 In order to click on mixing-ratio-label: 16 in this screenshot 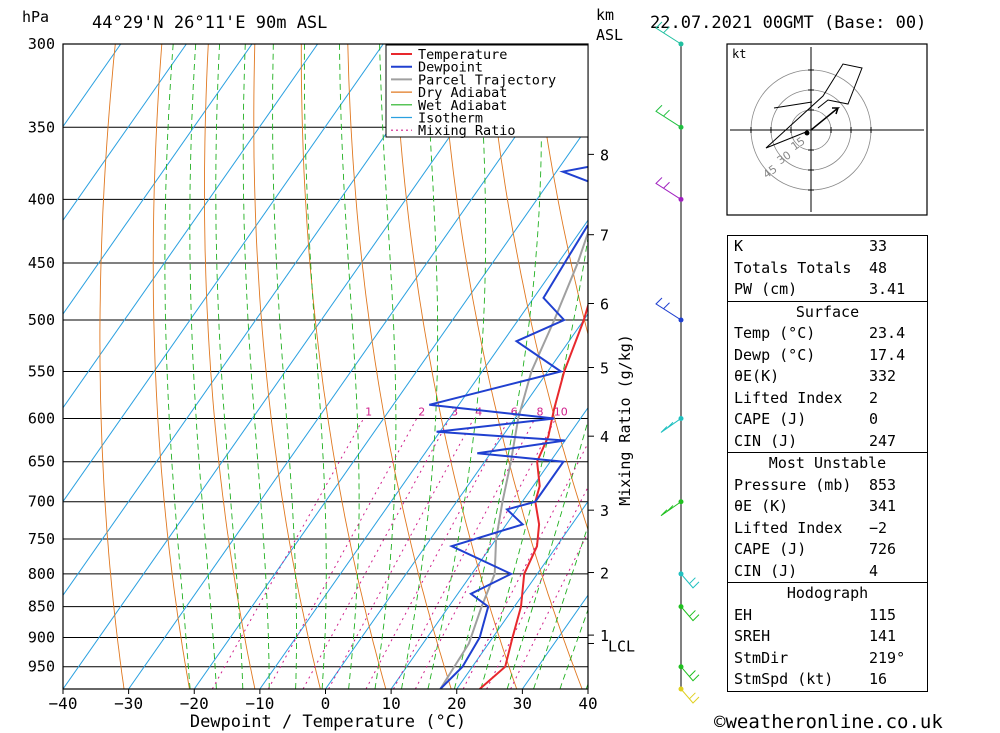, I will do `click(606, 411)`.